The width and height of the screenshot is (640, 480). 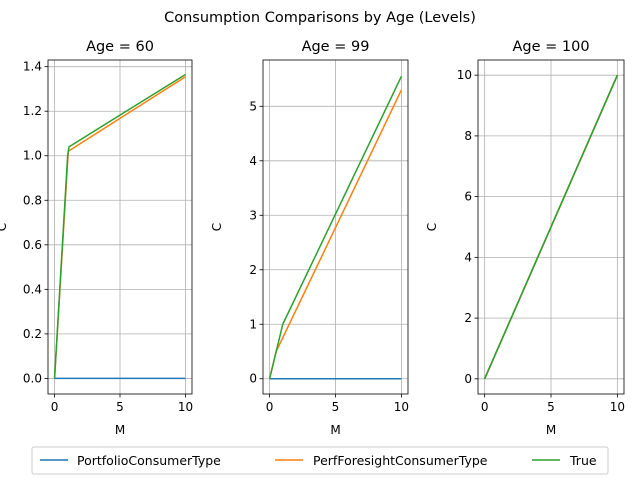 I want to click on legend-entry-perfforesight: PerfForesightConsumerType, so click(x=381, y=460).